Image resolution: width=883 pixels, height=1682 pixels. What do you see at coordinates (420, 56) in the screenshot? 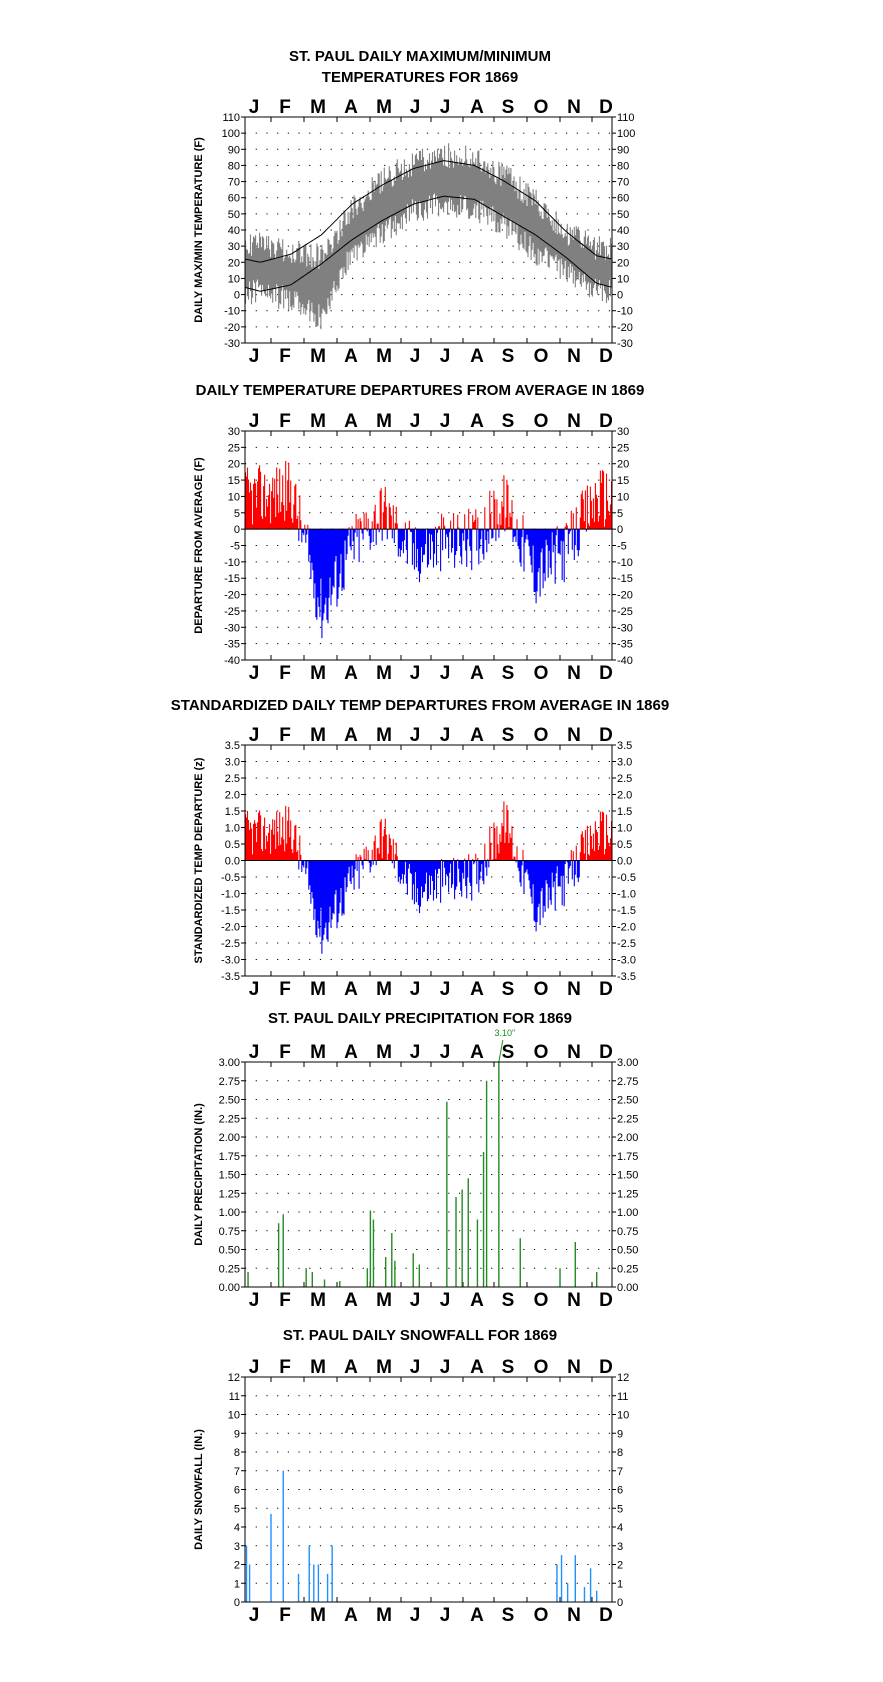
I see `chart-title: ST. PAUL DAILY MAXIMUM/MINIMUM` at bounding box center [420, 56].